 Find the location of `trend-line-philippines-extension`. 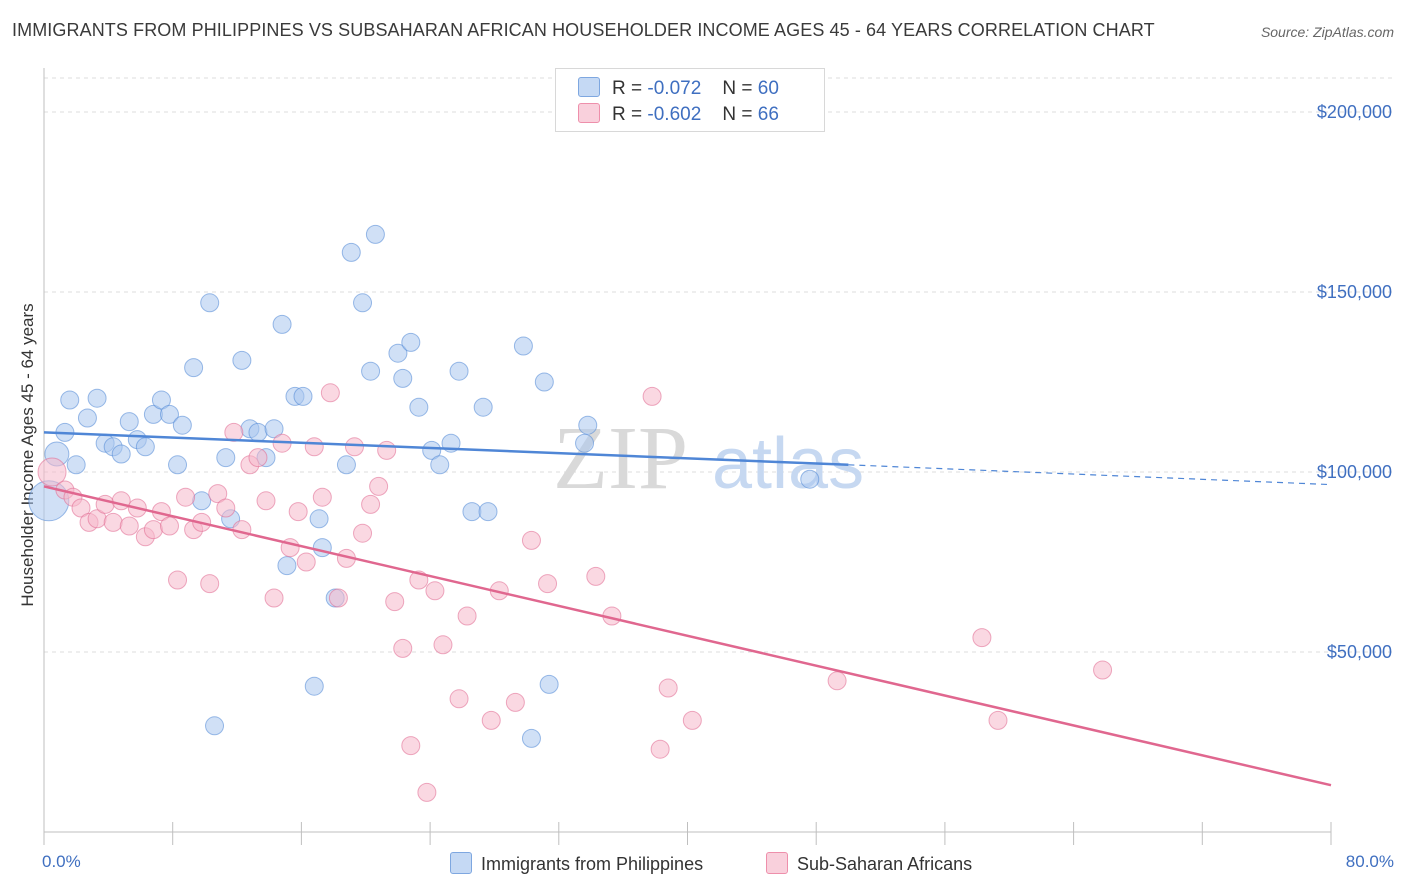

trend-line-philippines-extension is located at coordinates (1090, 475).